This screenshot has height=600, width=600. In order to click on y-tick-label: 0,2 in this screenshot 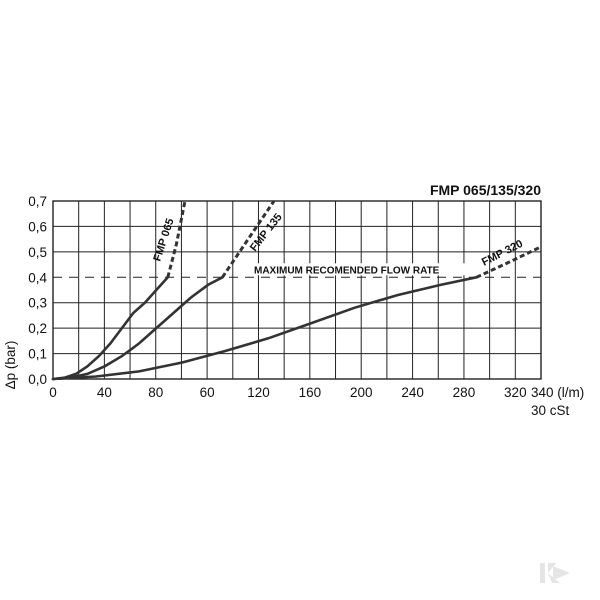, I will do `click(37, 328)`.